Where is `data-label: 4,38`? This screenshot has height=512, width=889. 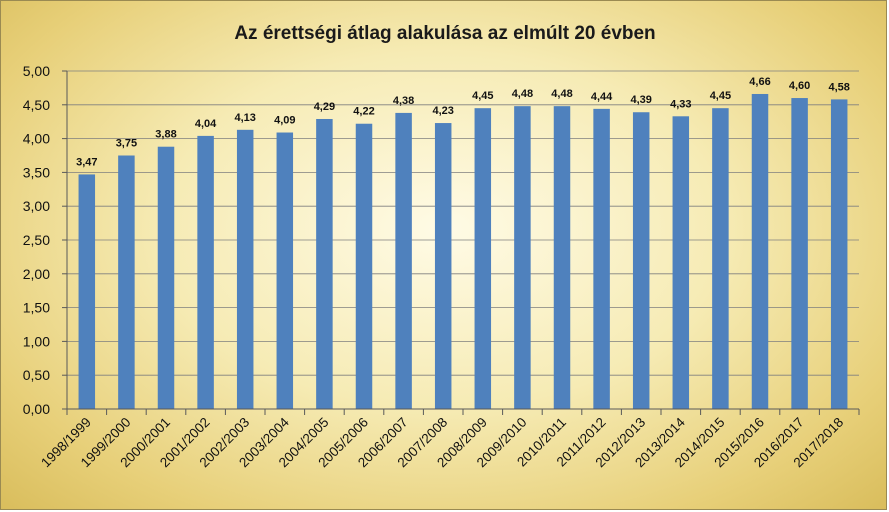
data-label: 4,38 is located at coordinates (403, 101).